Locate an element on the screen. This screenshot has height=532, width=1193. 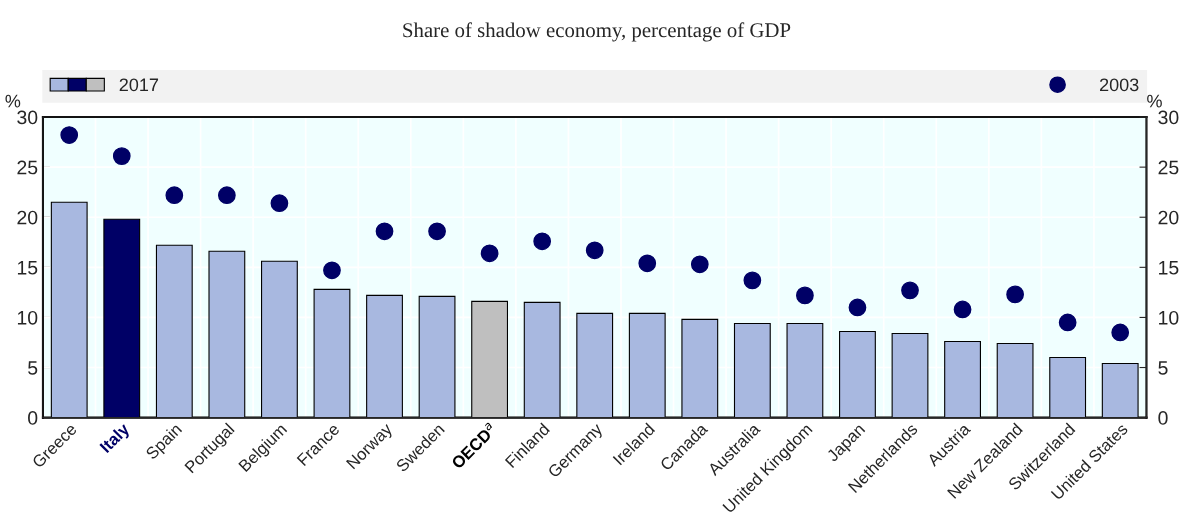
legend-label: 2003 is located at coordinates (1119, 85).